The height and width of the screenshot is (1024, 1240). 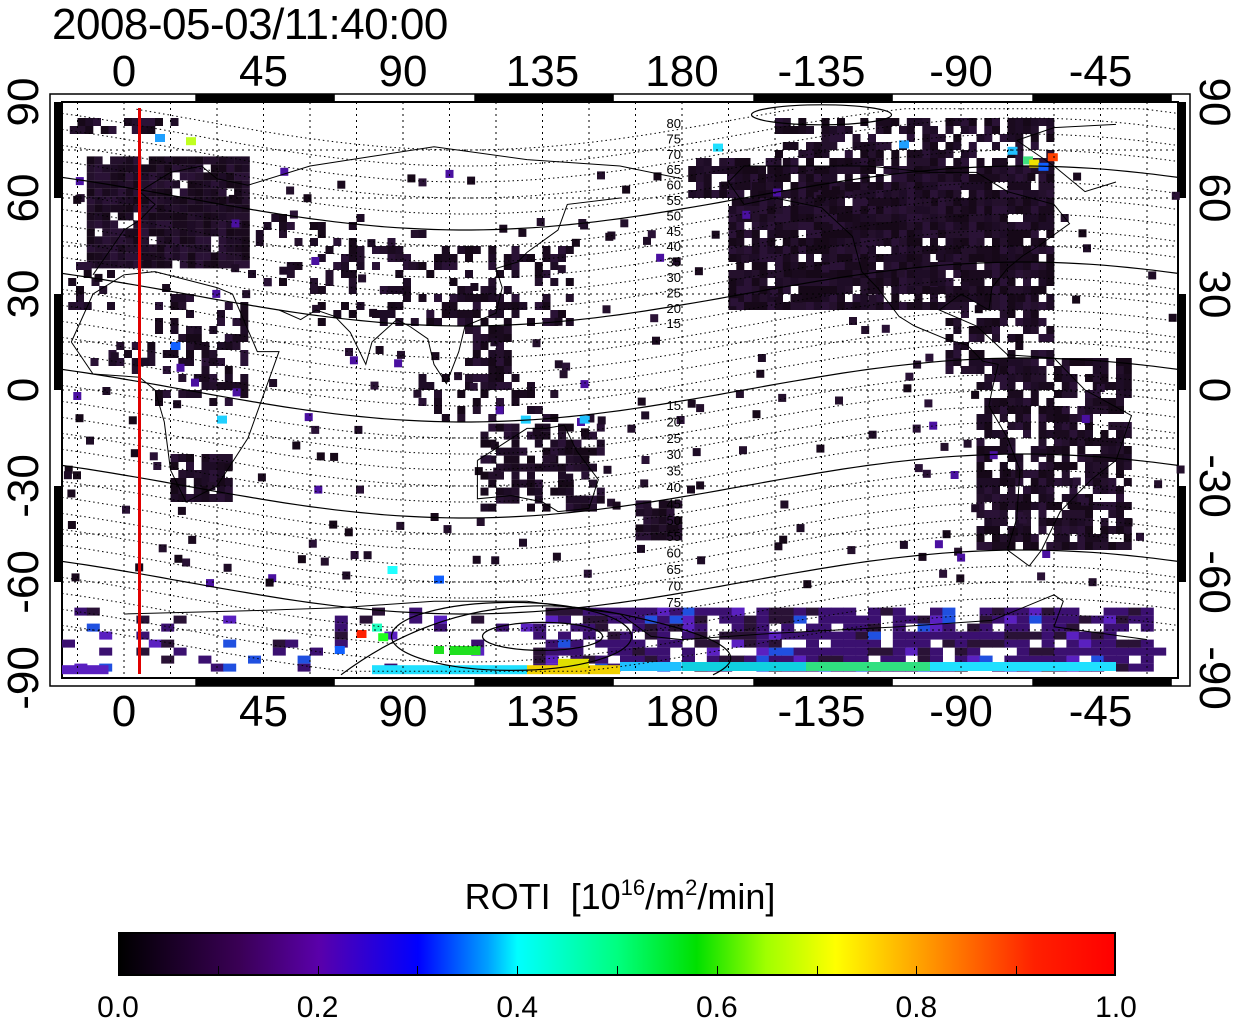 I want to click on contour-label: 70, so click(x=674, y=585).